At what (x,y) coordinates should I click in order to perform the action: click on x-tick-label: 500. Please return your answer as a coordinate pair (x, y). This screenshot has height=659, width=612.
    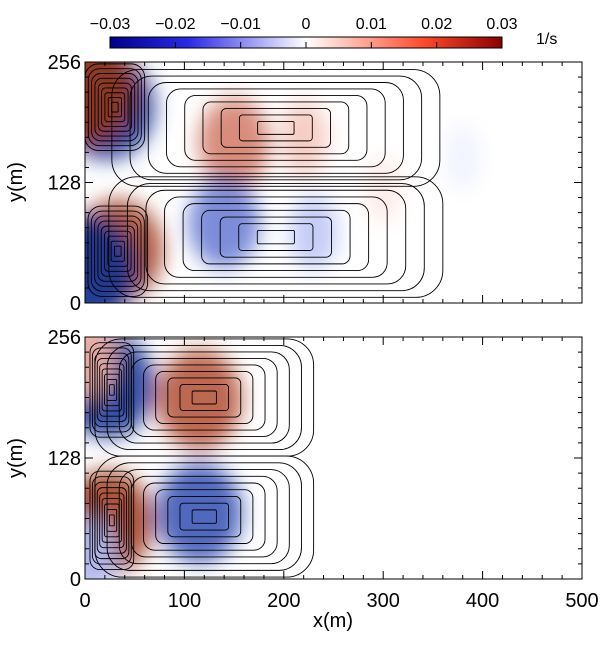
    Looking at the image, I should click on (581, 601).